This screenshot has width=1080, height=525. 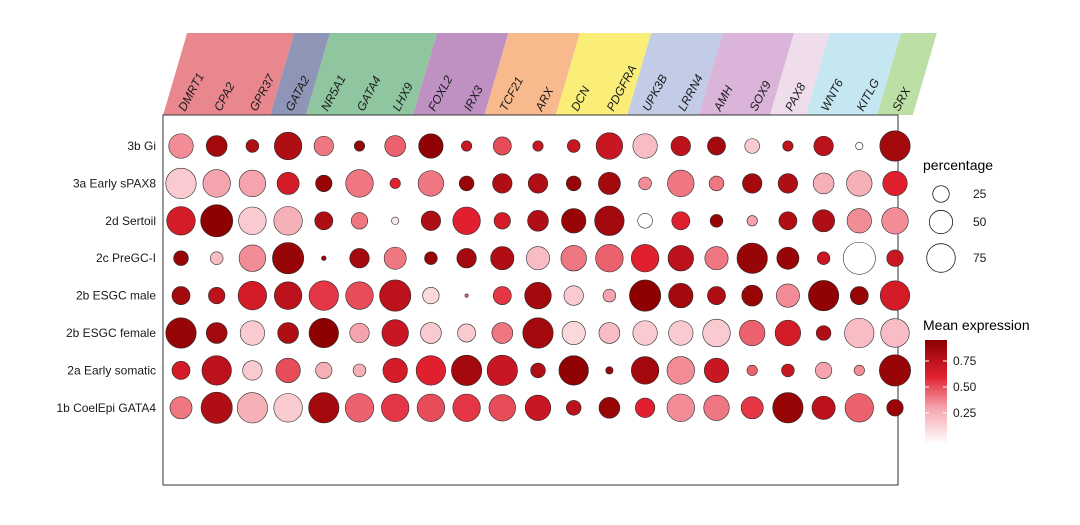 I want to click on size-legend-label: 50, so click(x=980, y=222).